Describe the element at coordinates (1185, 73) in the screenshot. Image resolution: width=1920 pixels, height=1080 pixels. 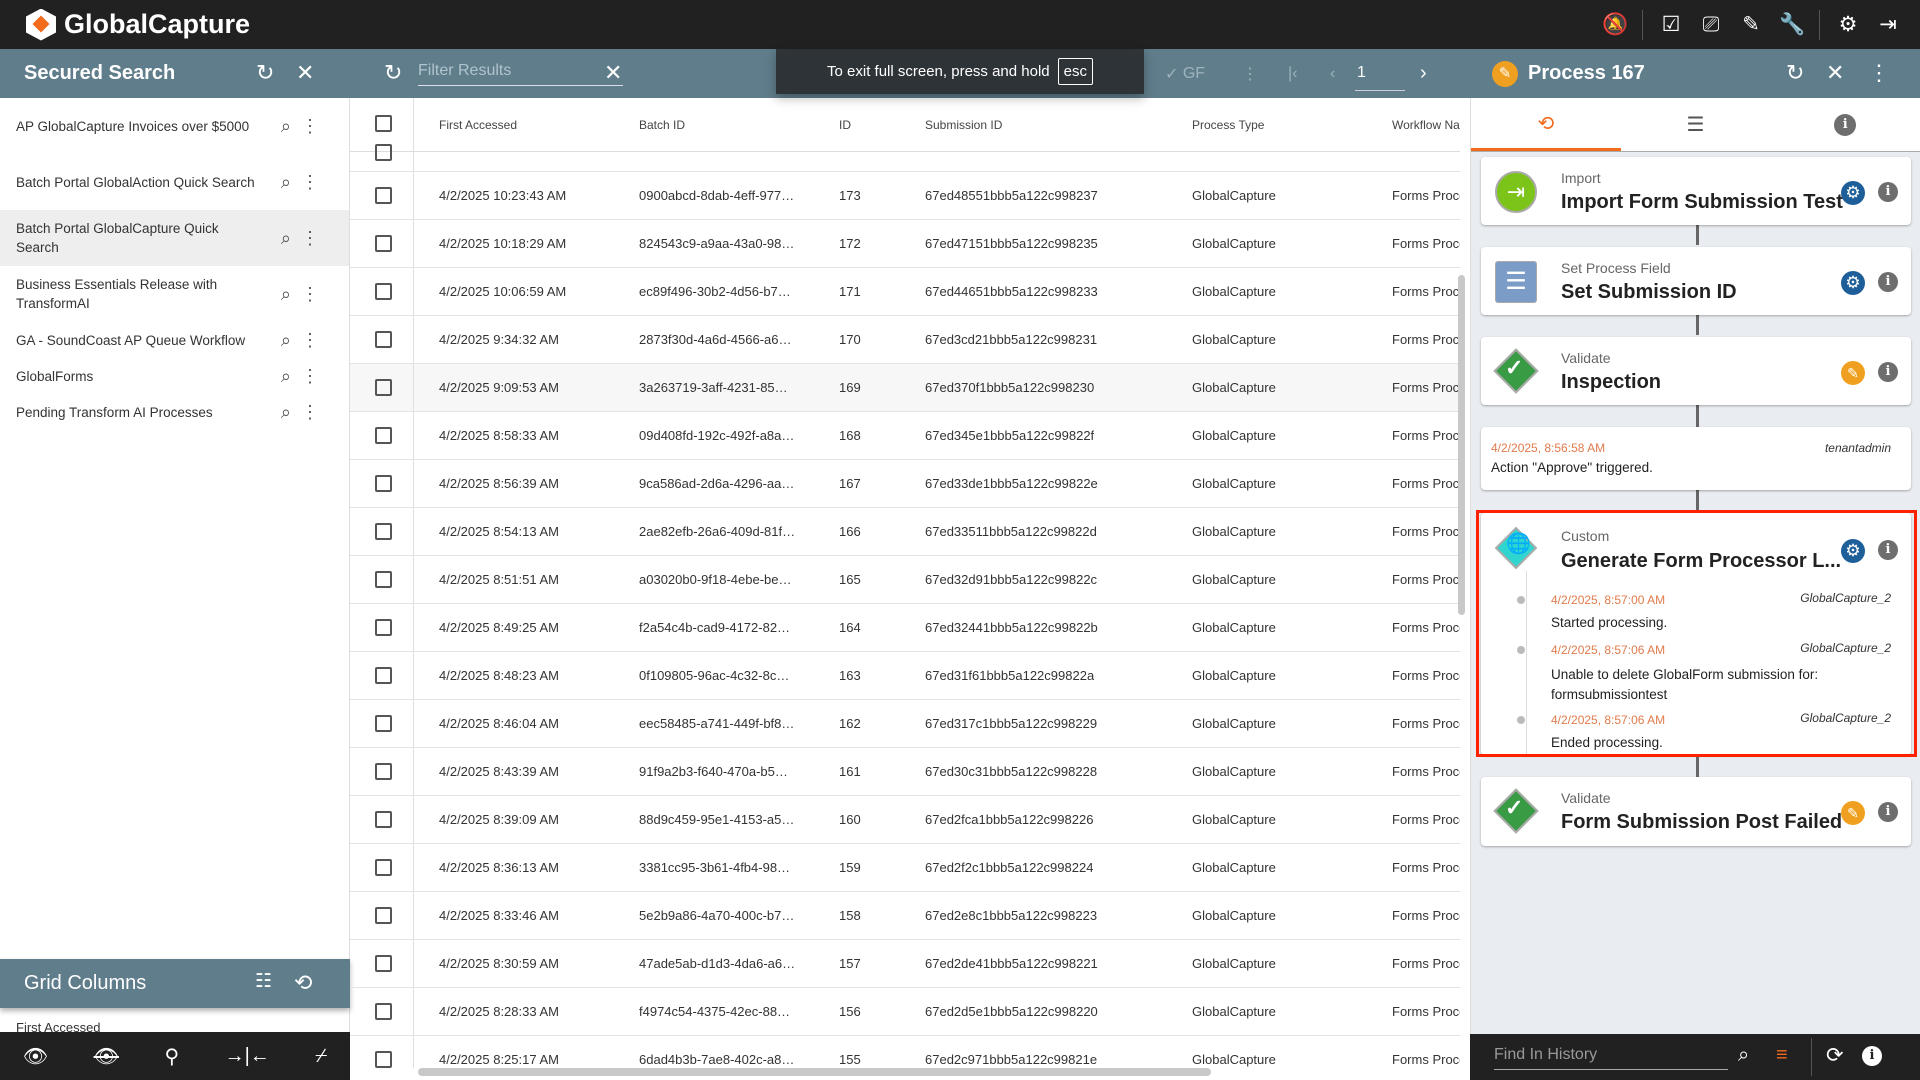
I see `gf-button: ✓ GF` at that location.